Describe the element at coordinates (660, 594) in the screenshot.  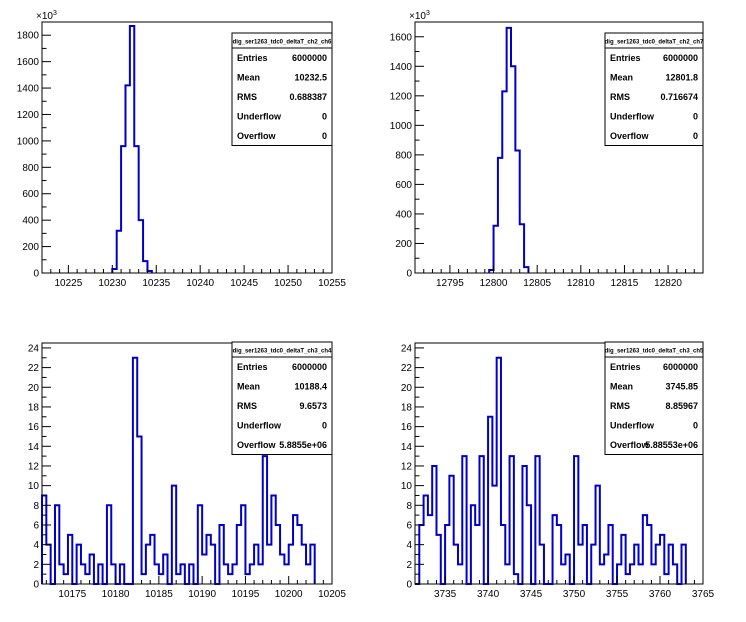
I see `x-tick-label: 3760` at that location.